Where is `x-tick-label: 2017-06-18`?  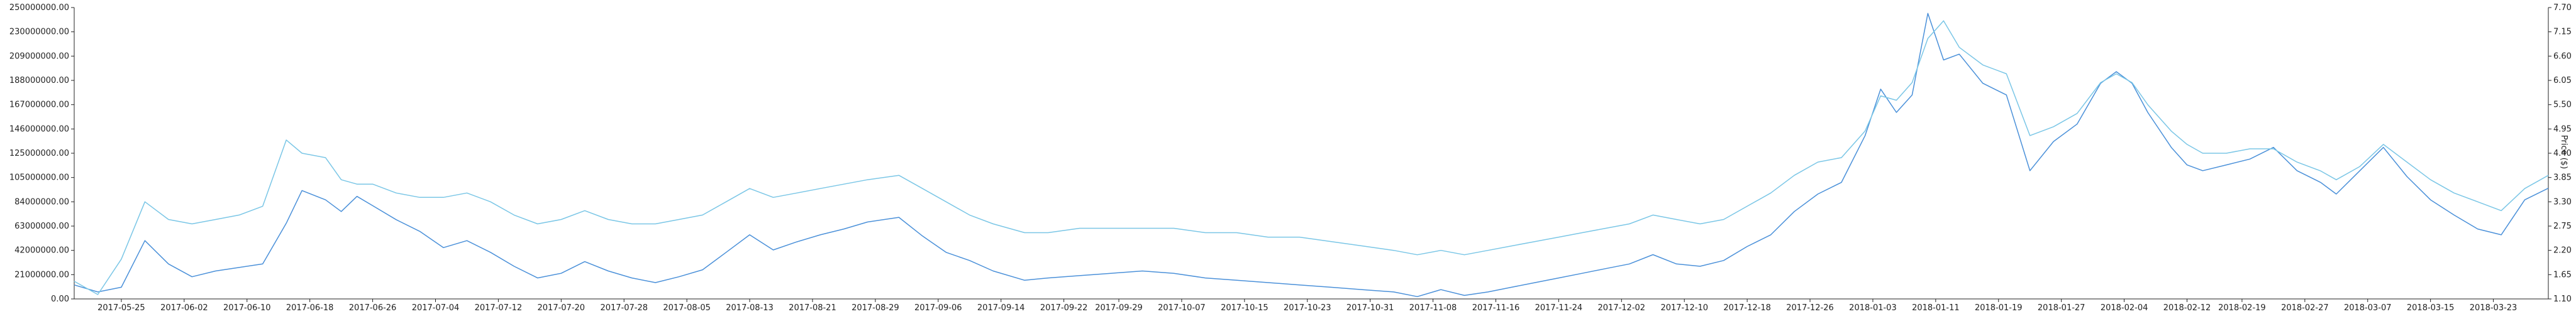 x-tick-label: 2017-06-18 is located at coordinates (310, 308).